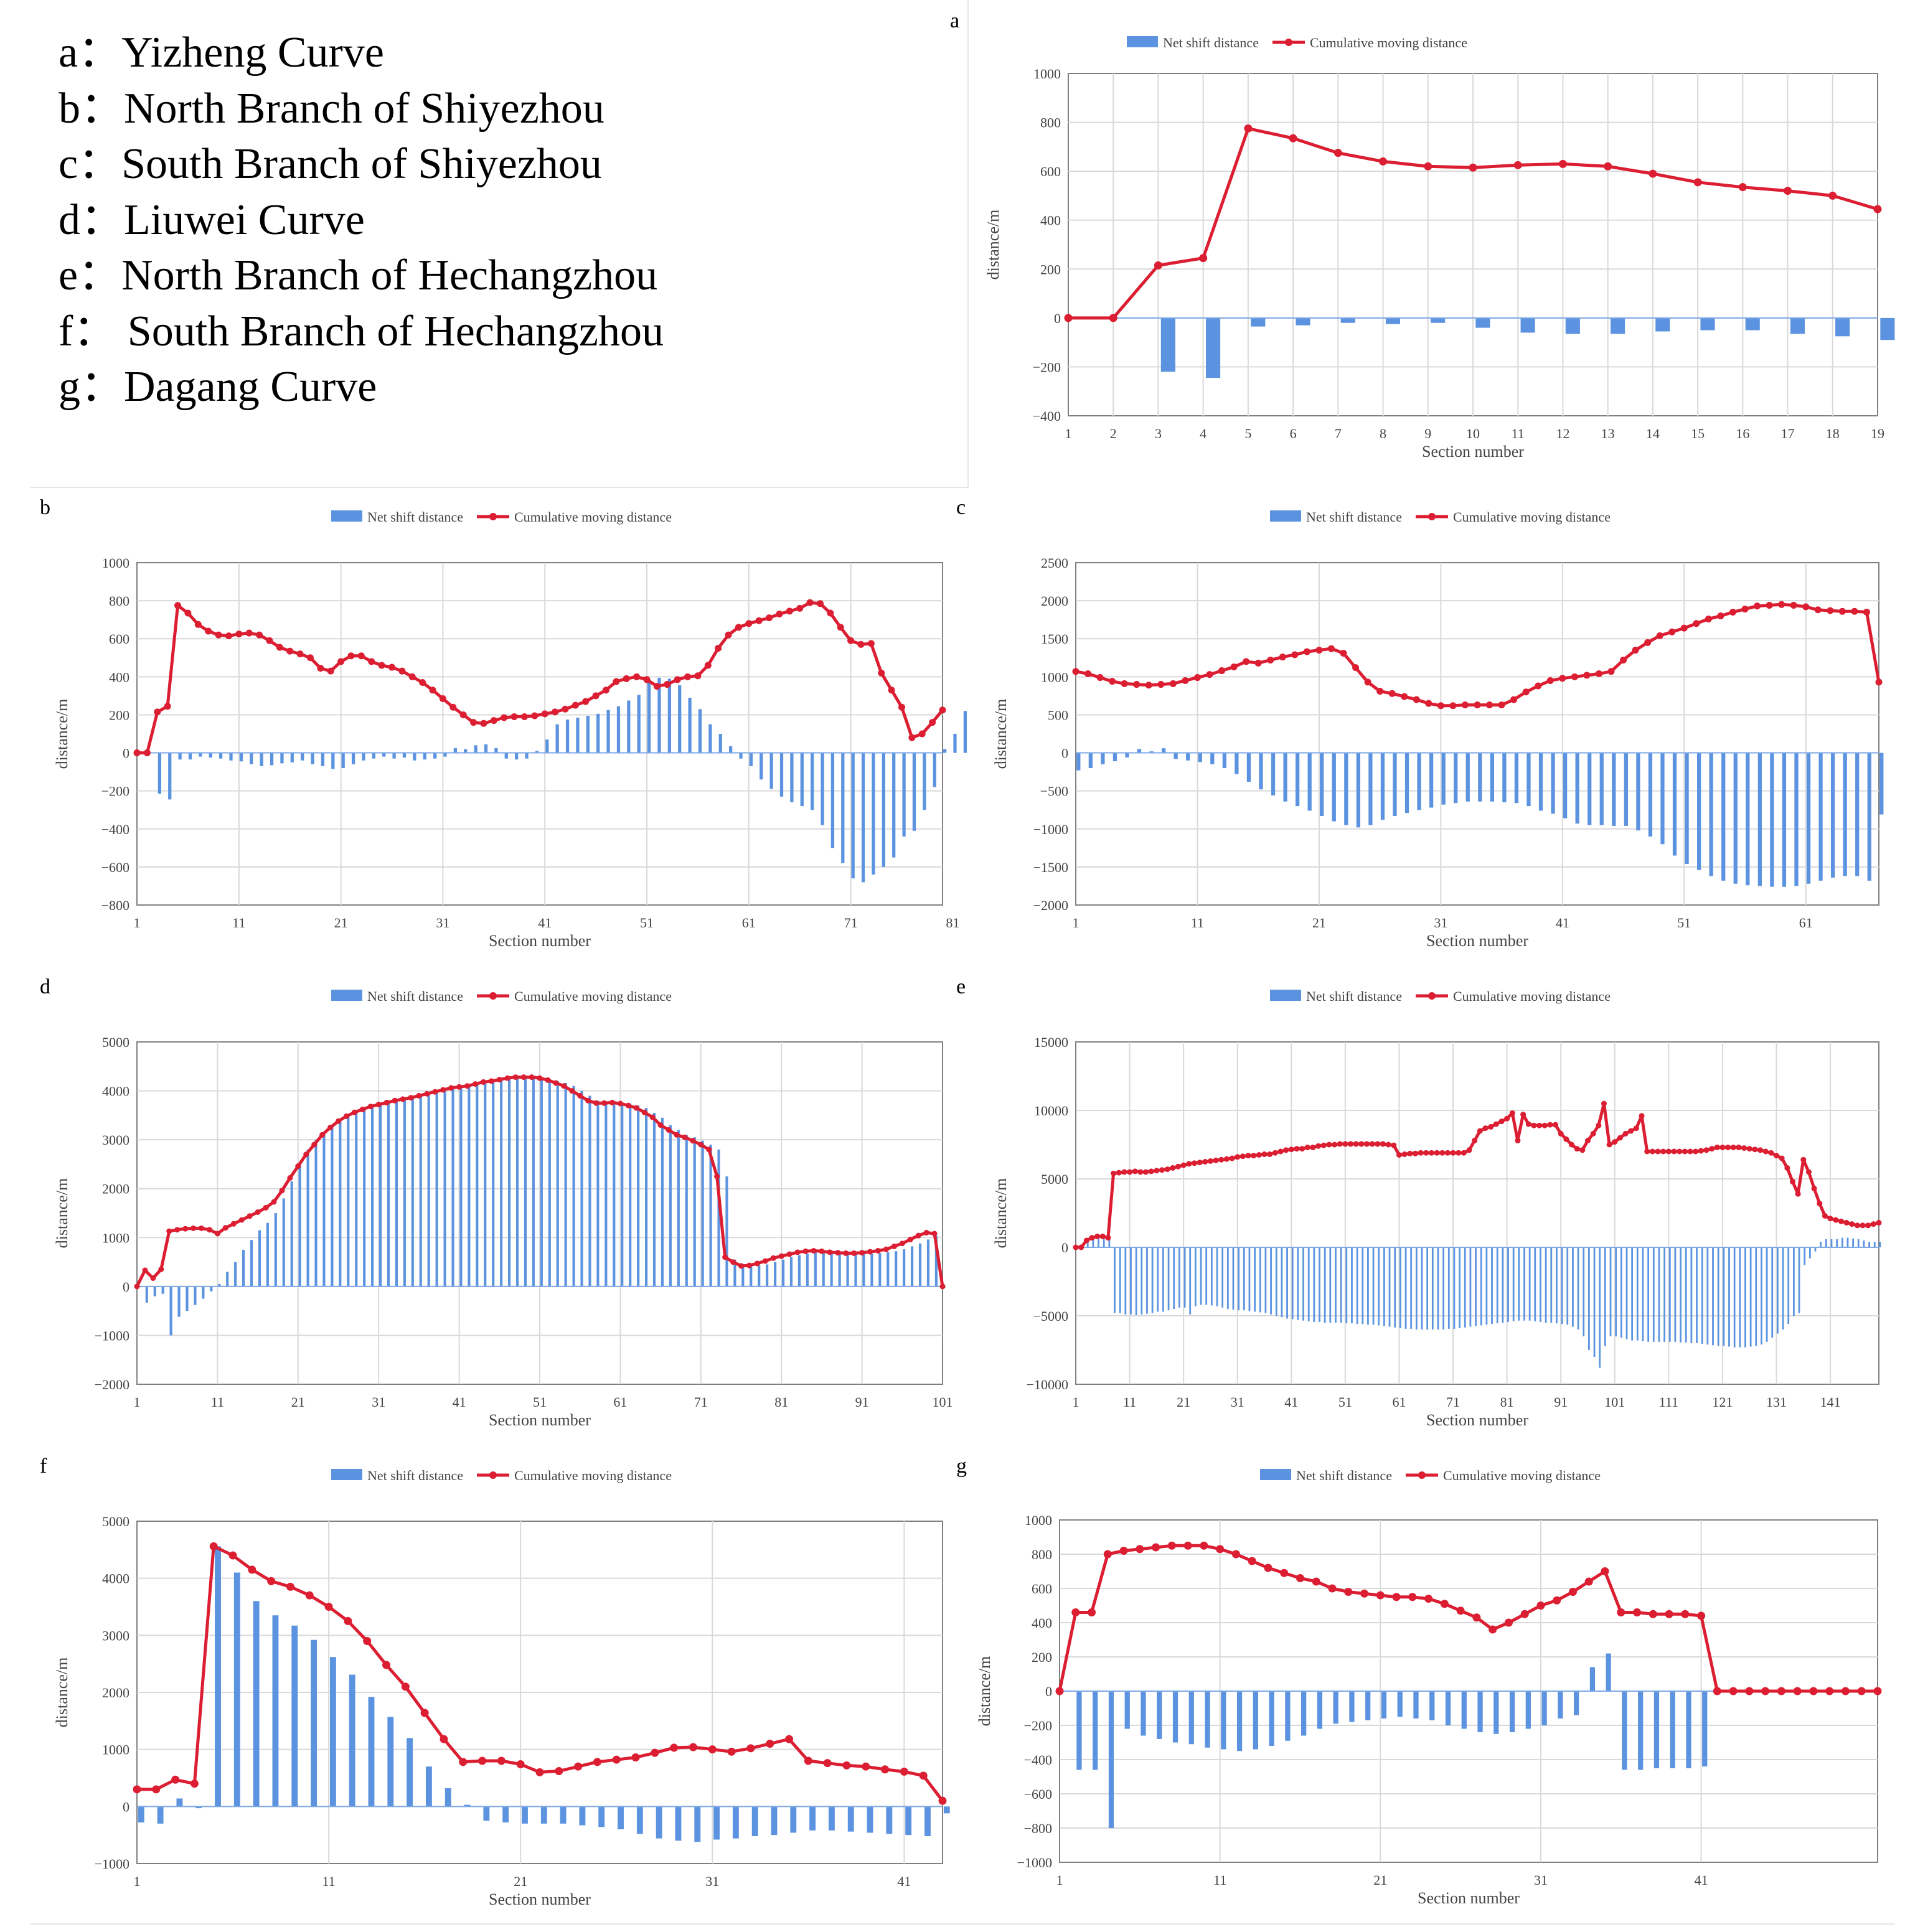 This screenshot has height=1932, width=1905. What do you see at coordinates (1608, 433) in the screenshot?
I see `x-tick-label: 13` at bounding box center [1608, 433].